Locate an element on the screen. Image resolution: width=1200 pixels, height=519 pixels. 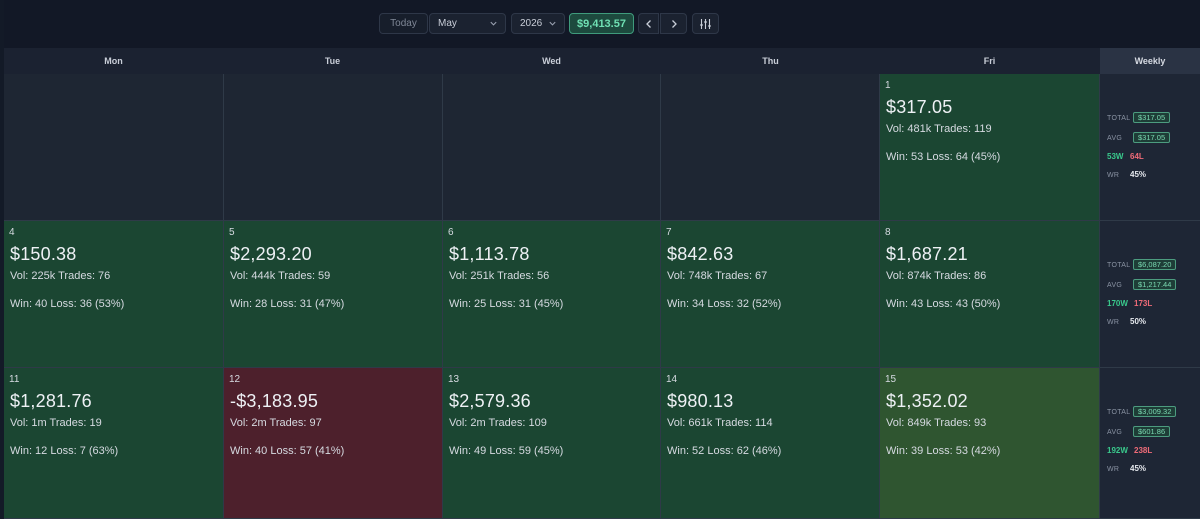
day-number: 6 is located at coordinates (451, 232).